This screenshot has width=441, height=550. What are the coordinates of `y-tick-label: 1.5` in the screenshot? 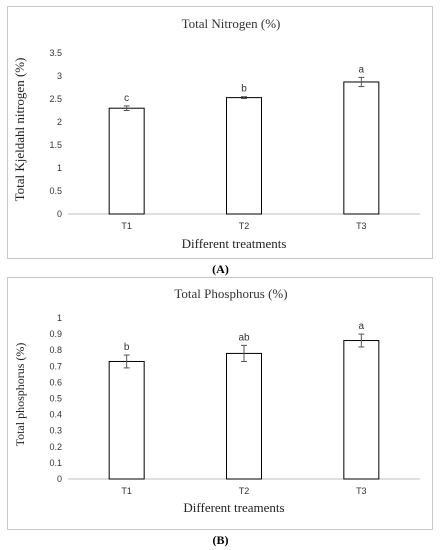 It's located at (55, 145).